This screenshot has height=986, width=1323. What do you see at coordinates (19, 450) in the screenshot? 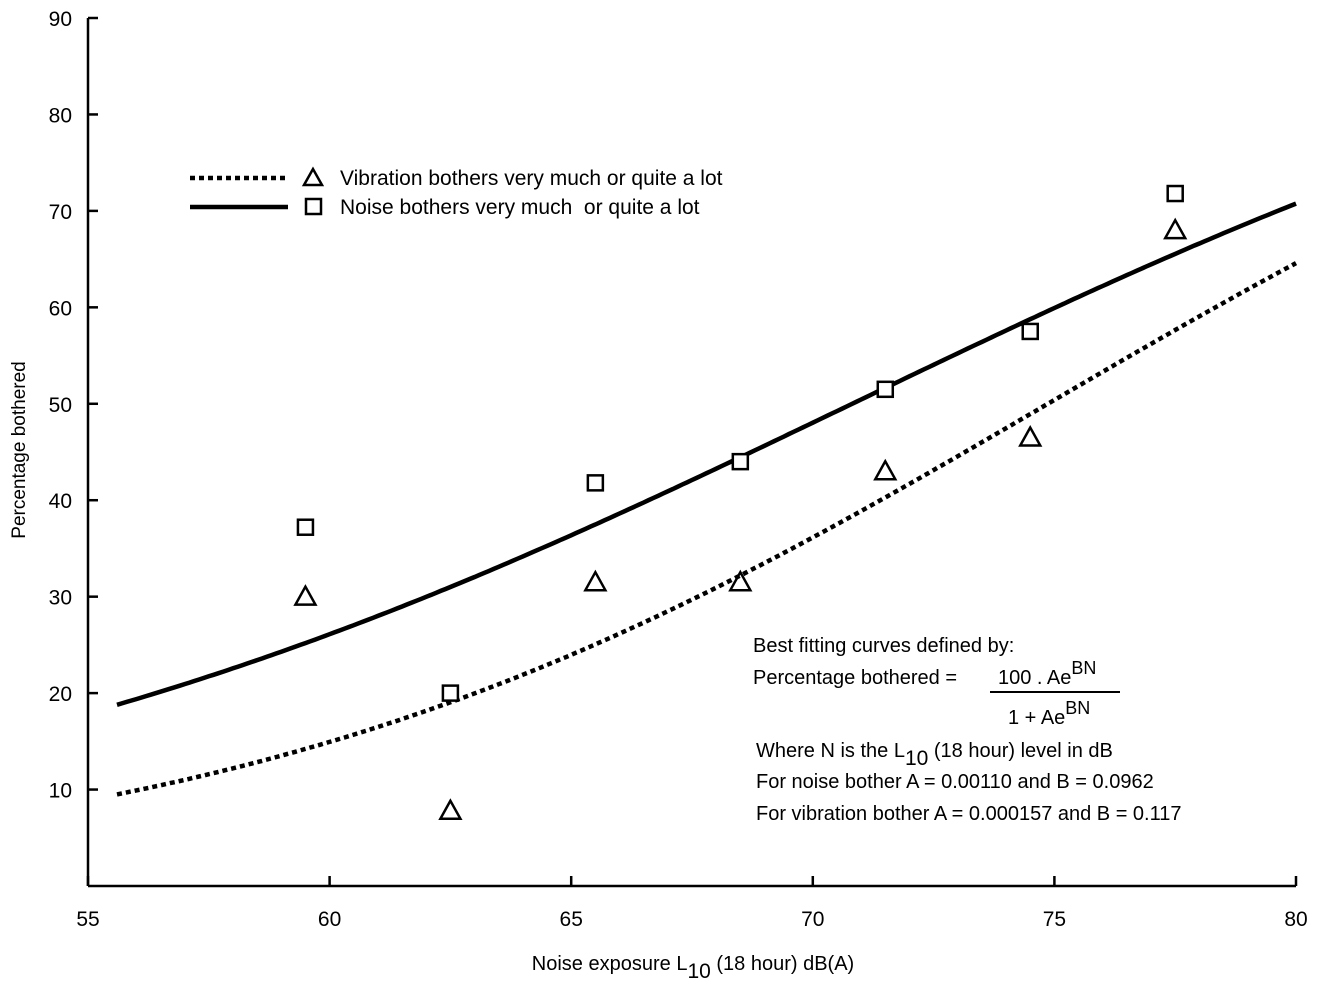
I see `y-axis-title: Percentage bothered` at bounding box center [19, 450].